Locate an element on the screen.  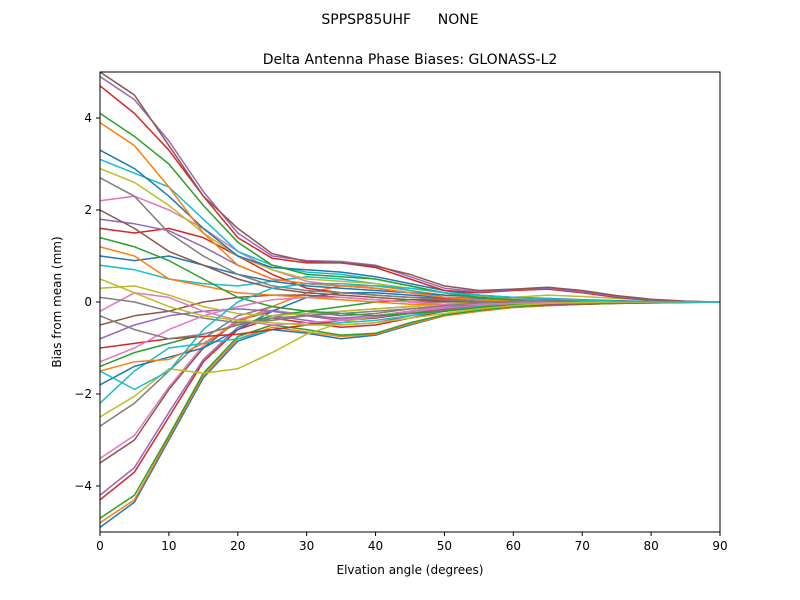
y-tick-label: 0 is located at coordinates (88, 302).